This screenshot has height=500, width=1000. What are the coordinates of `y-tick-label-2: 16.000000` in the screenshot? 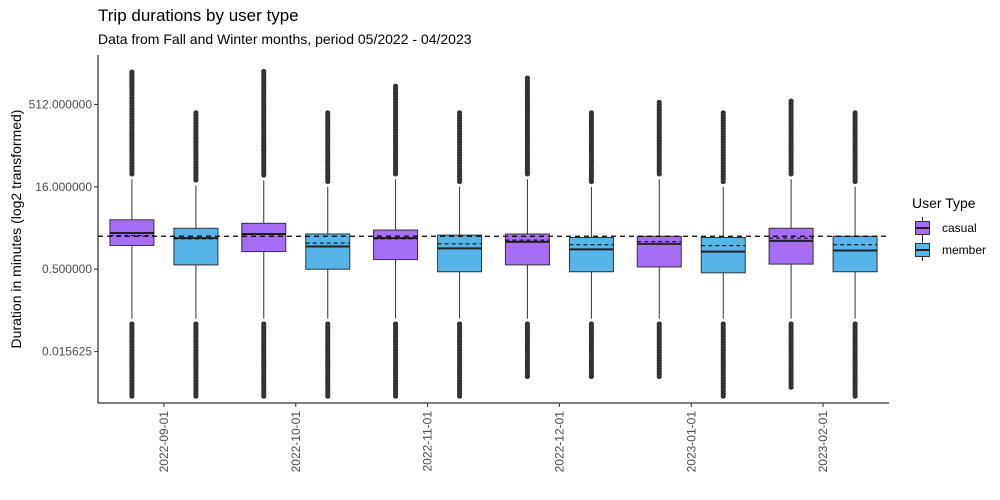 It's located at (63, 187).